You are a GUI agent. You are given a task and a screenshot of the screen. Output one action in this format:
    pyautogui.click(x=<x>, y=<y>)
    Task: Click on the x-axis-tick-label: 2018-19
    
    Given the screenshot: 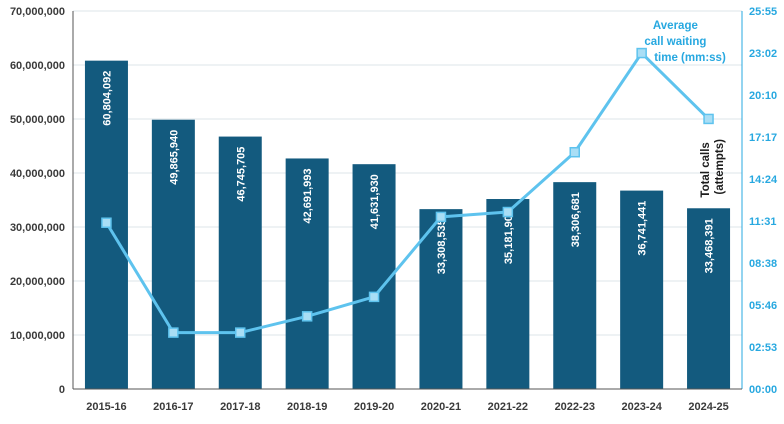 What is the action you would take?
    pyautogui.click(x=307, y=407)
    